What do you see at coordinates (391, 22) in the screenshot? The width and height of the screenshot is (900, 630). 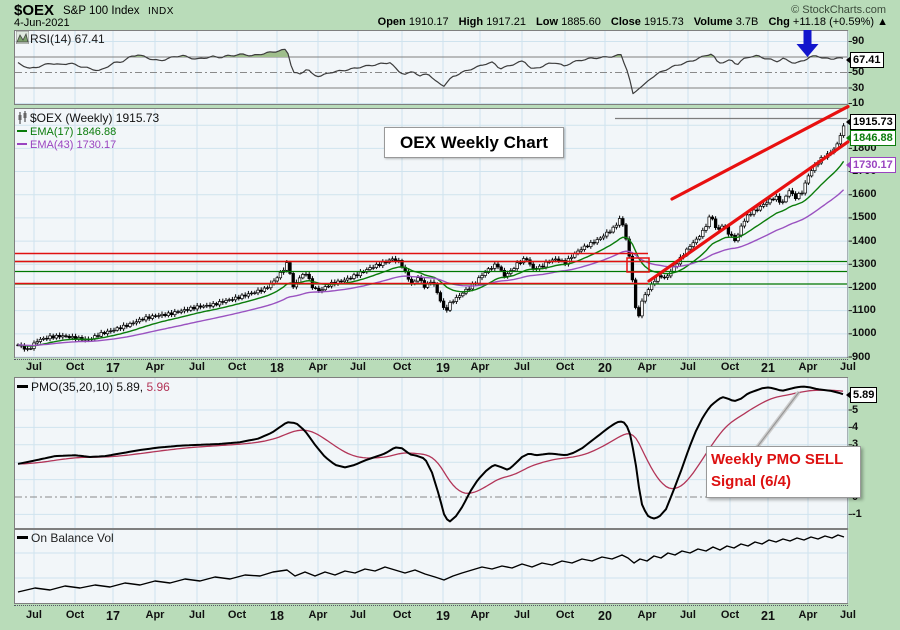 I see `open-label: Open` at bounding box center [391, 22].